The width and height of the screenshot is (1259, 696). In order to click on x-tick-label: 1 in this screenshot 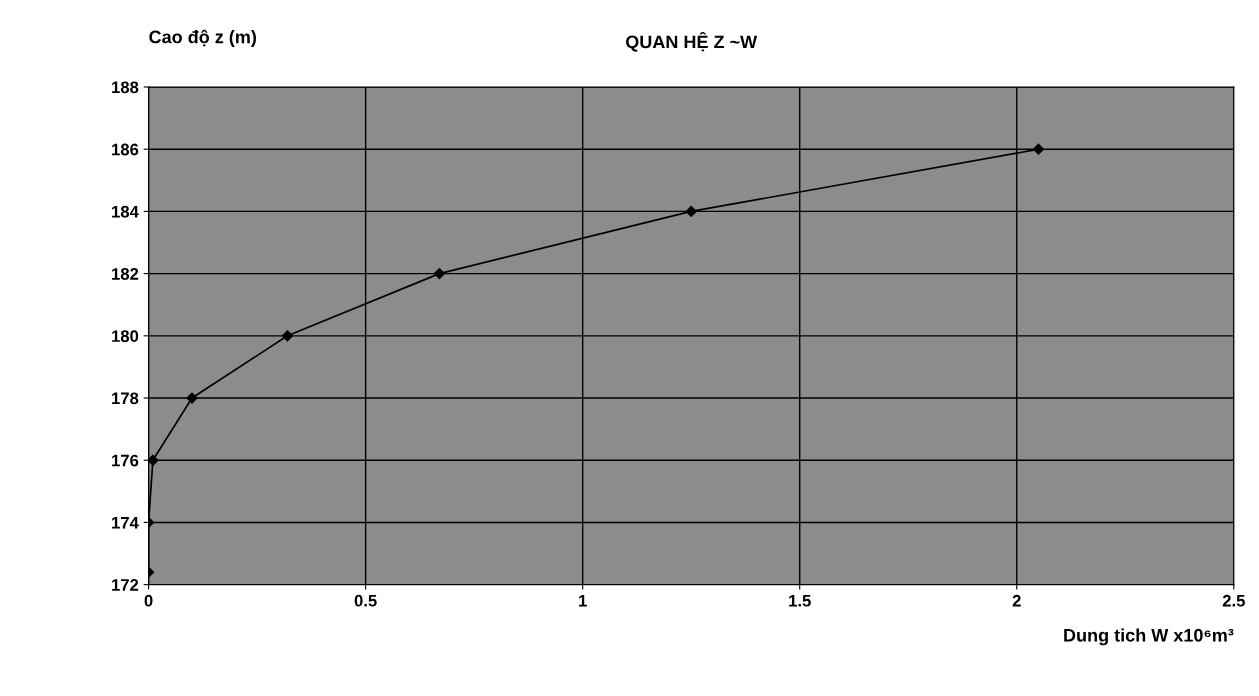, I will do `click(583, 600)`.